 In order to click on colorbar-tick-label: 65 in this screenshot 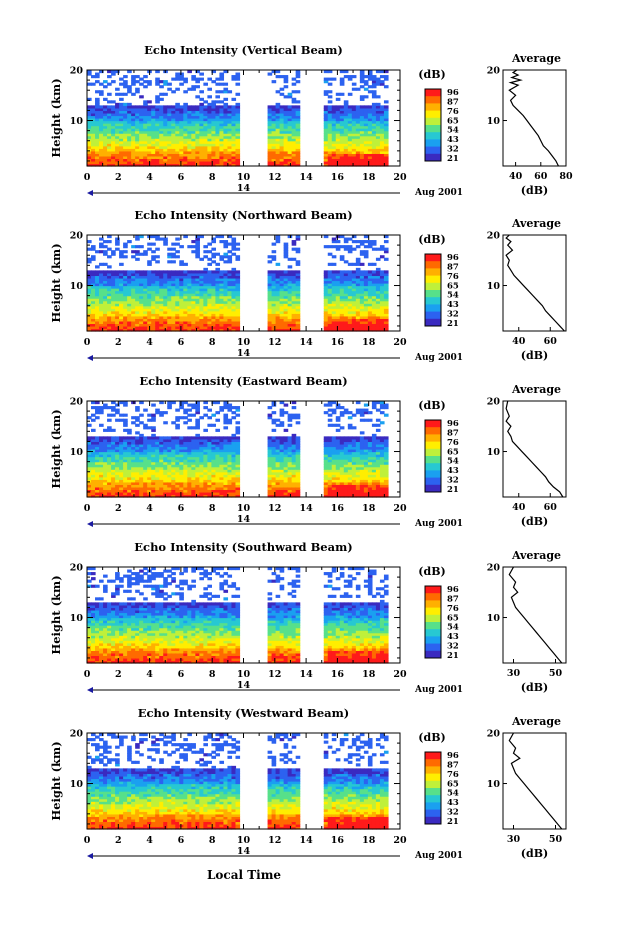, I will do `click(453, 286)`.